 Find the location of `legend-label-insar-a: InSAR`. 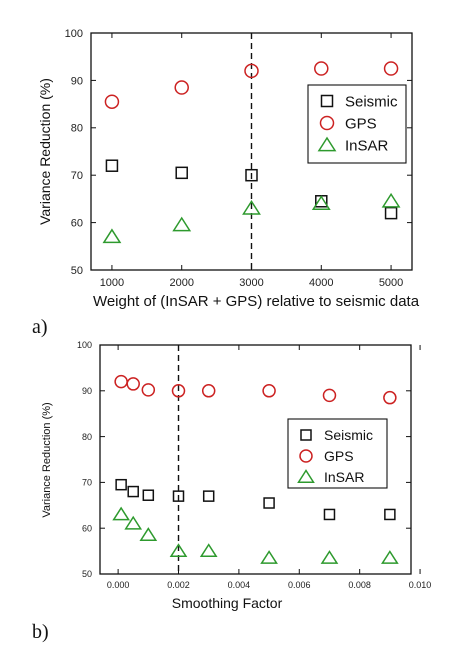

legend-label-insar-a: InSAR is located at coordinates (367, 145).